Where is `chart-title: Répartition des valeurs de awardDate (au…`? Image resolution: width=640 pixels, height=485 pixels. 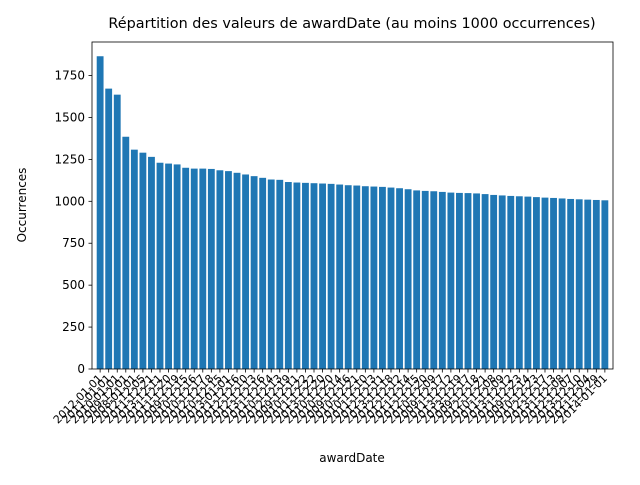 chart-title: Répartition des valeurs de awardDate (au… is located at coordinates (351, 24).